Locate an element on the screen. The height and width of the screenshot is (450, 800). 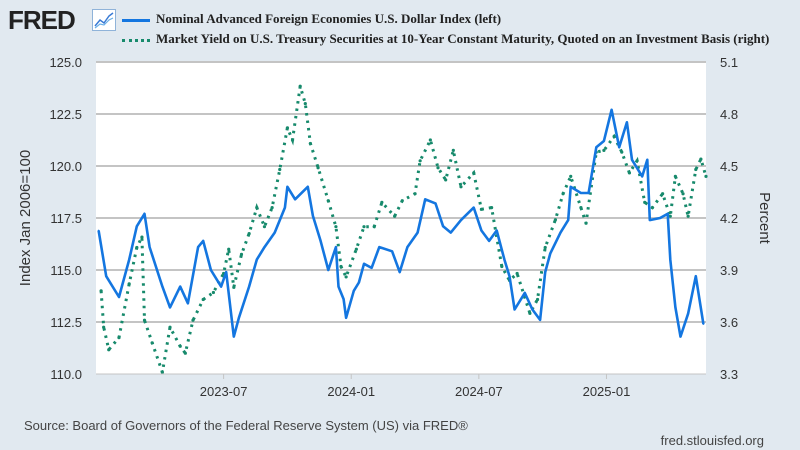
fred-logo: FRED is located at coordinates (42, 20).